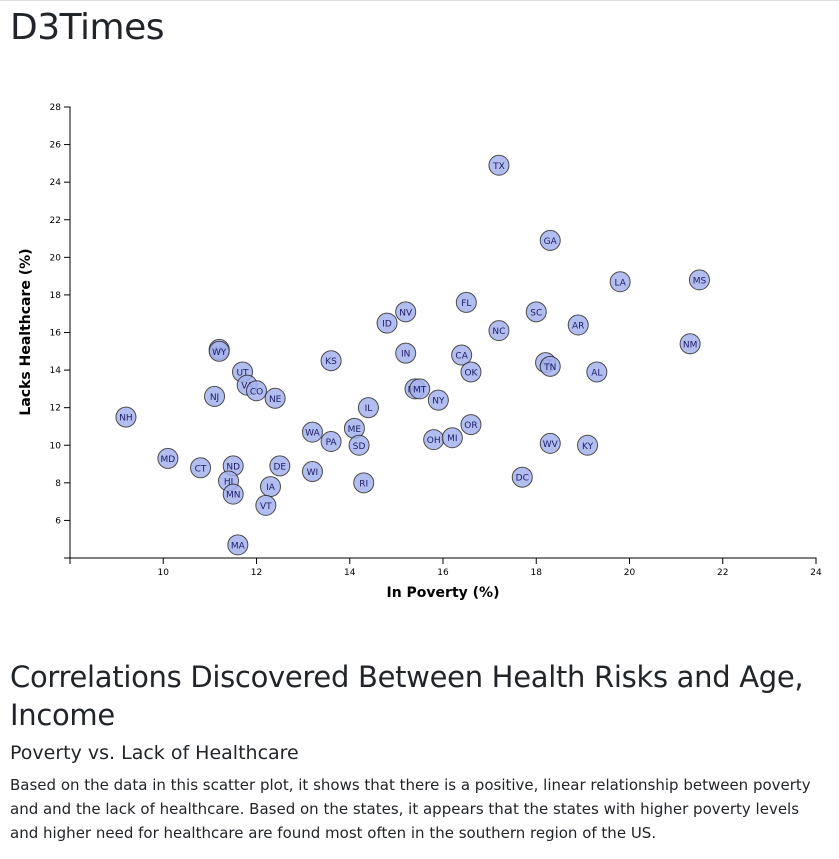  I want to click on state-point: CT, so click(201, 468).